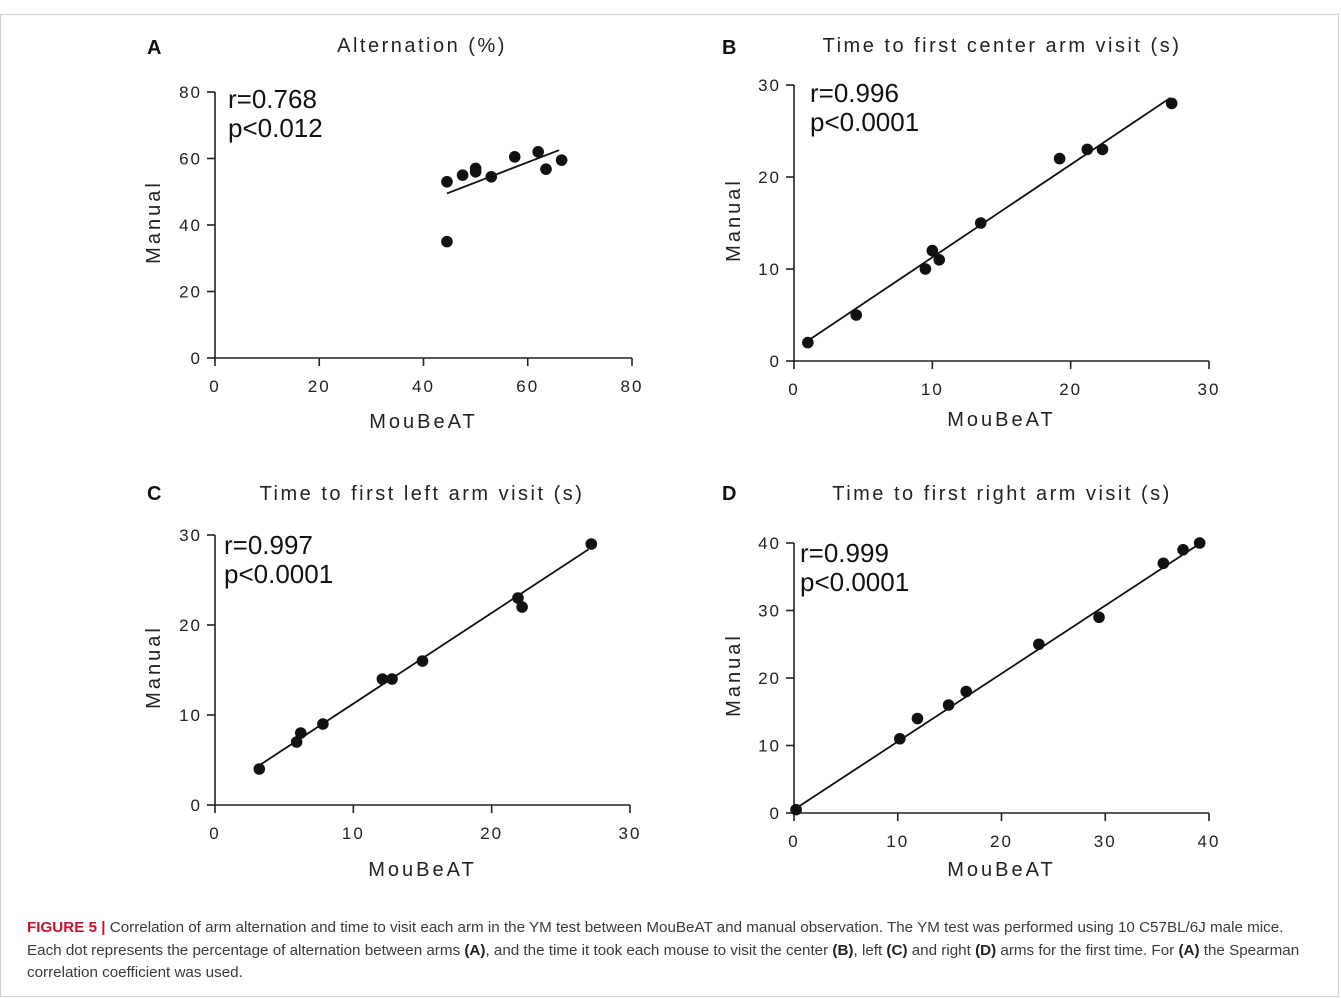  What do you see at coordinates (844, 553) in the screenshot?
I see `stat-r-value: r=0.999` at bounding box center [844, 553].